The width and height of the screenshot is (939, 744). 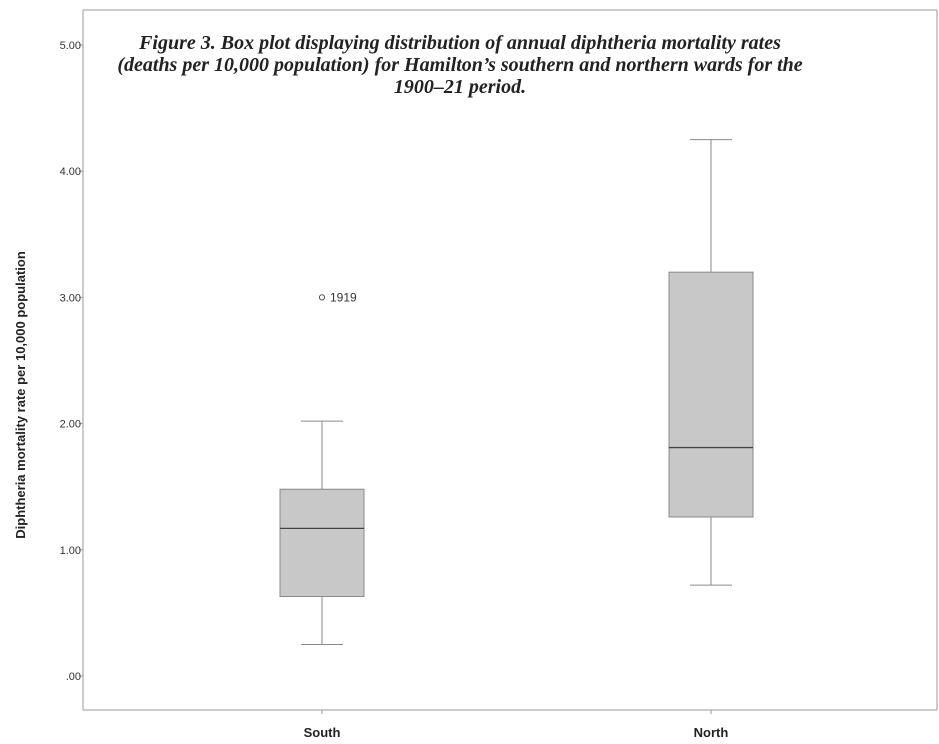 What do you see at coordinates (71, 361) in the screenshot?
I see `y-axis-ticks: .00 1.00 2.00 3.00 4.00 5.00` at bounding box center [71, 361].